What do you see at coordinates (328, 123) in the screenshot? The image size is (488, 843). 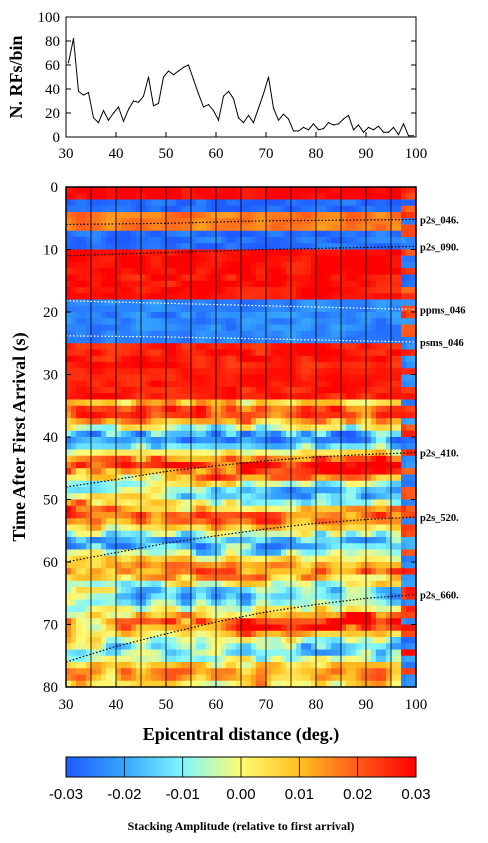 I see `histogram-point` at bounding box center [328, 123].